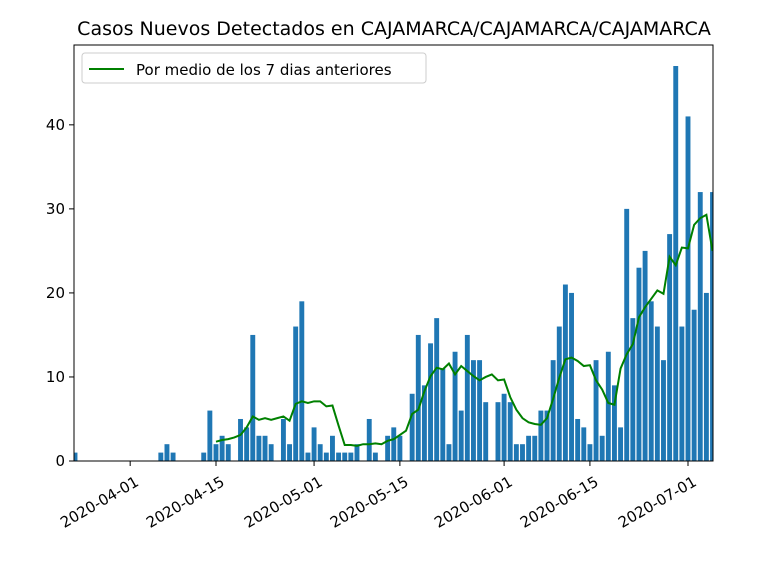 The width and height of the screenshot is (768, 576). I want to click on x-tick-label: 2020-05-15, so click(369, 502).